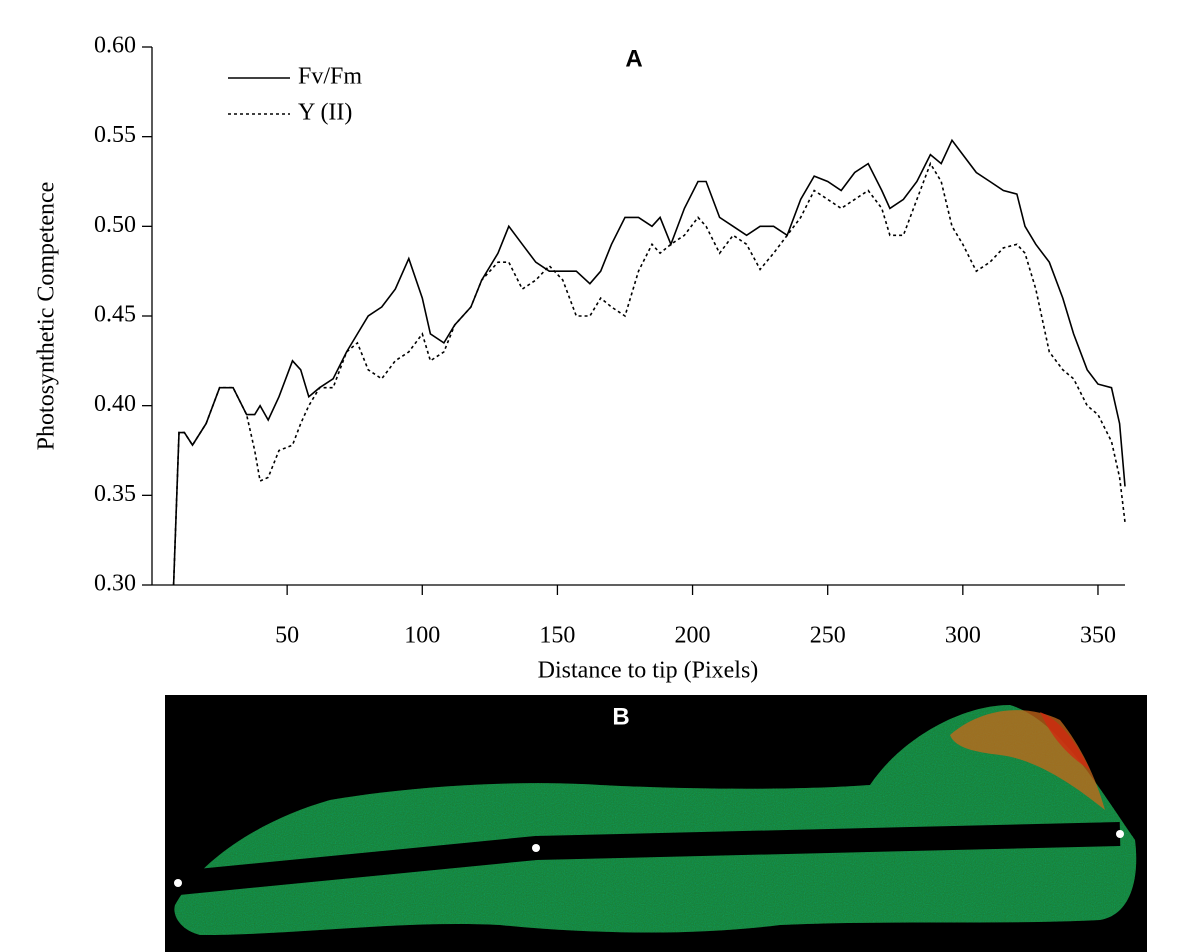  What do you see at coordinates (115, 135) in the screenshot?
I see `y-tick-label: 0.55` at bounding box center [115, 135].